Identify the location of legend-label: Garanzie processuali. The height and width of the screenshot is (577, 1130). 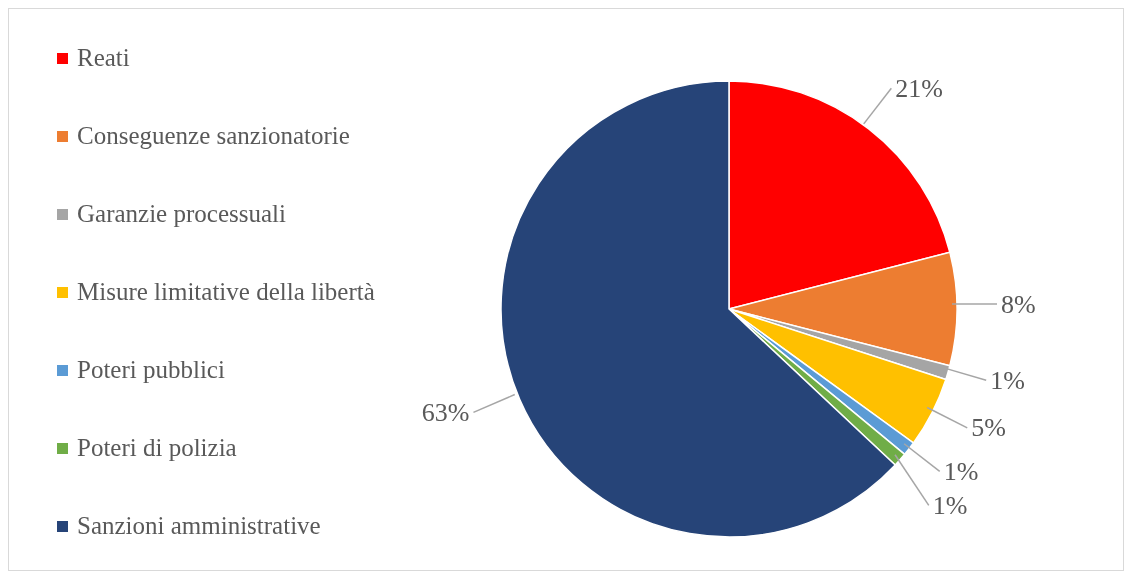
(181, 214).